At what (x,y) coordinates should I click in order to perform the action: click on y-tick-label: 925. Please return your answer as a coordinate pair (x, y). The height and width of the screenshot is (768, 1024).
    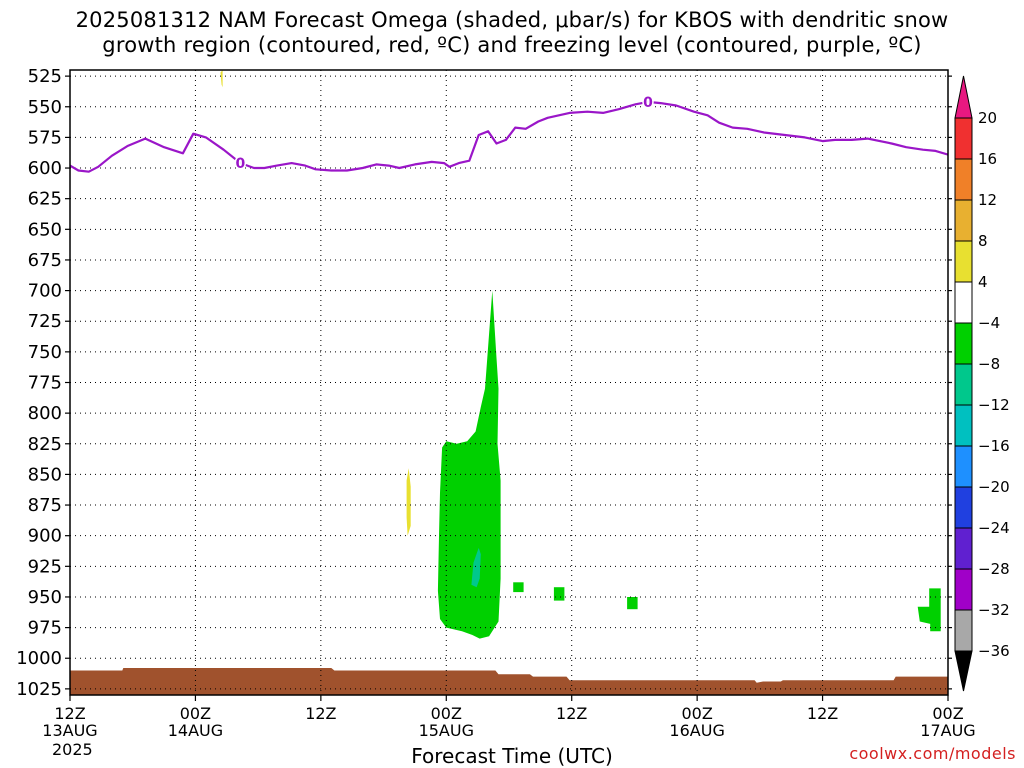
    Looking at the image, I should click on (45, 566).